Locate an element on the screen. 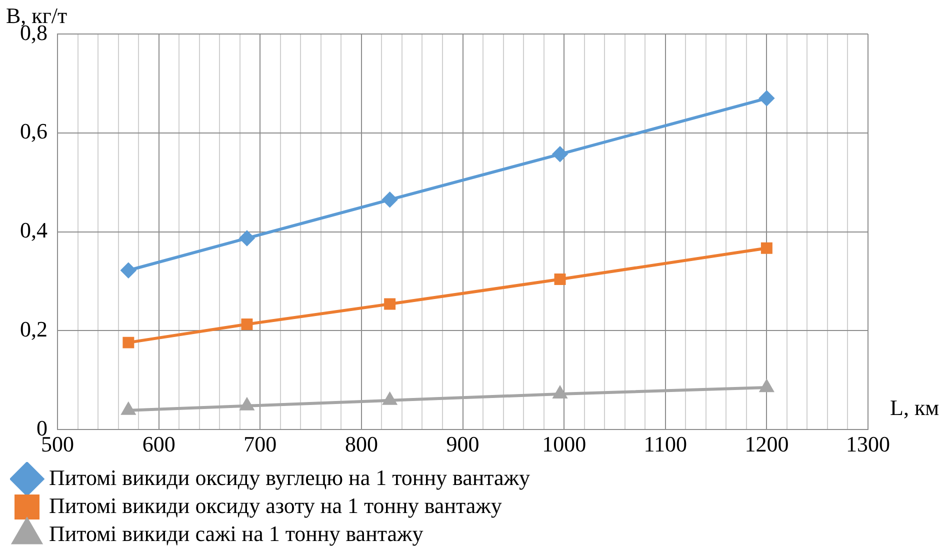 Image resolution: width=948 pixels, height=556 pixels. legend-label: Питомі викиди оксиду вуглецю на 1 тонну вантажу is located at coordinates (289, 477).